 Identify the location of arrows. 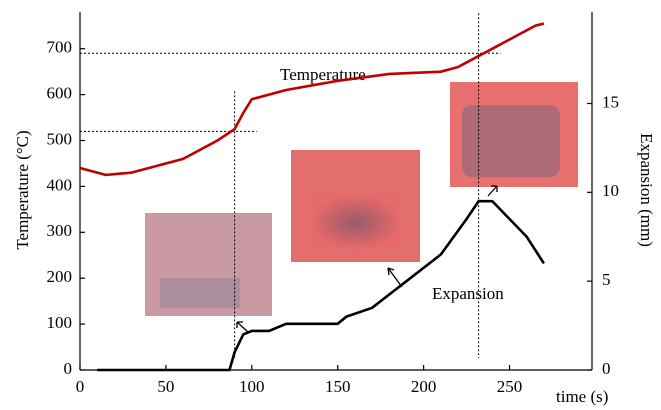
(367, 259).